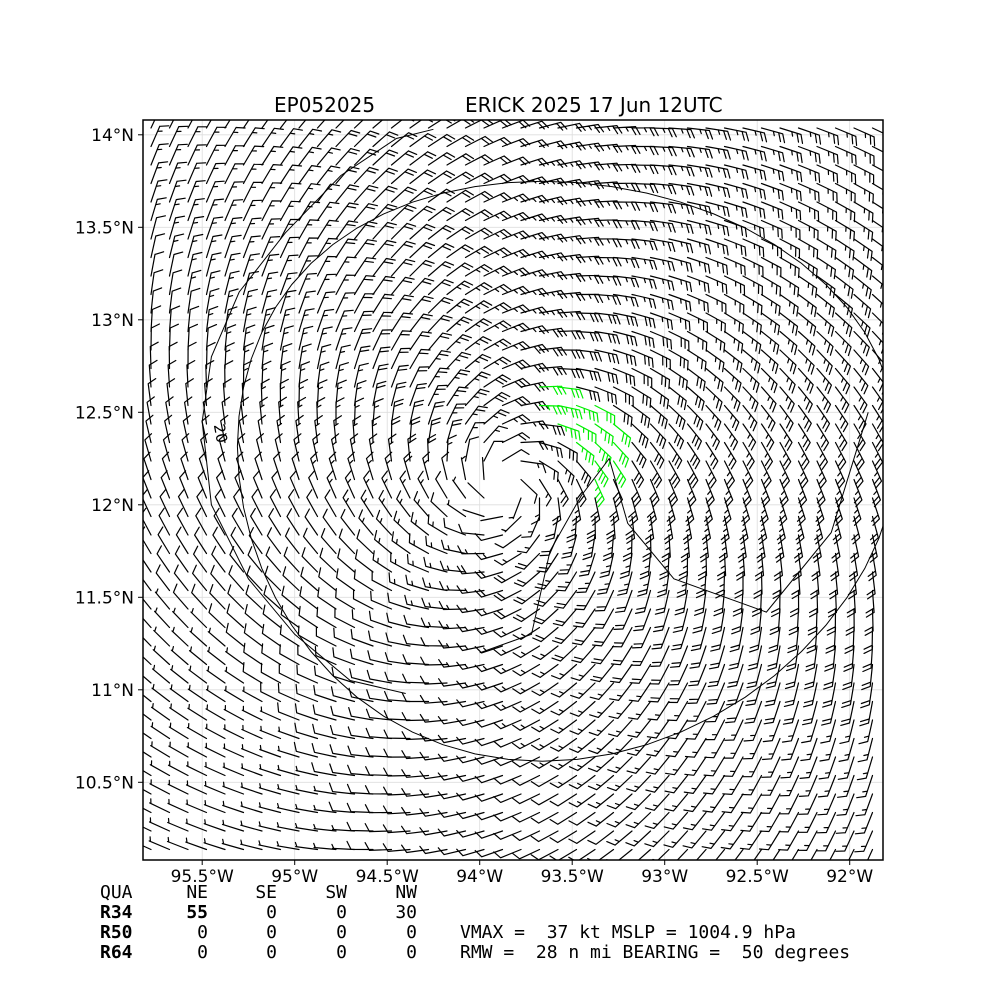 The width and height of the screenshot is (1000, 1000). I want to click on y-tick-label: 11.5°N, so click(104, 598).